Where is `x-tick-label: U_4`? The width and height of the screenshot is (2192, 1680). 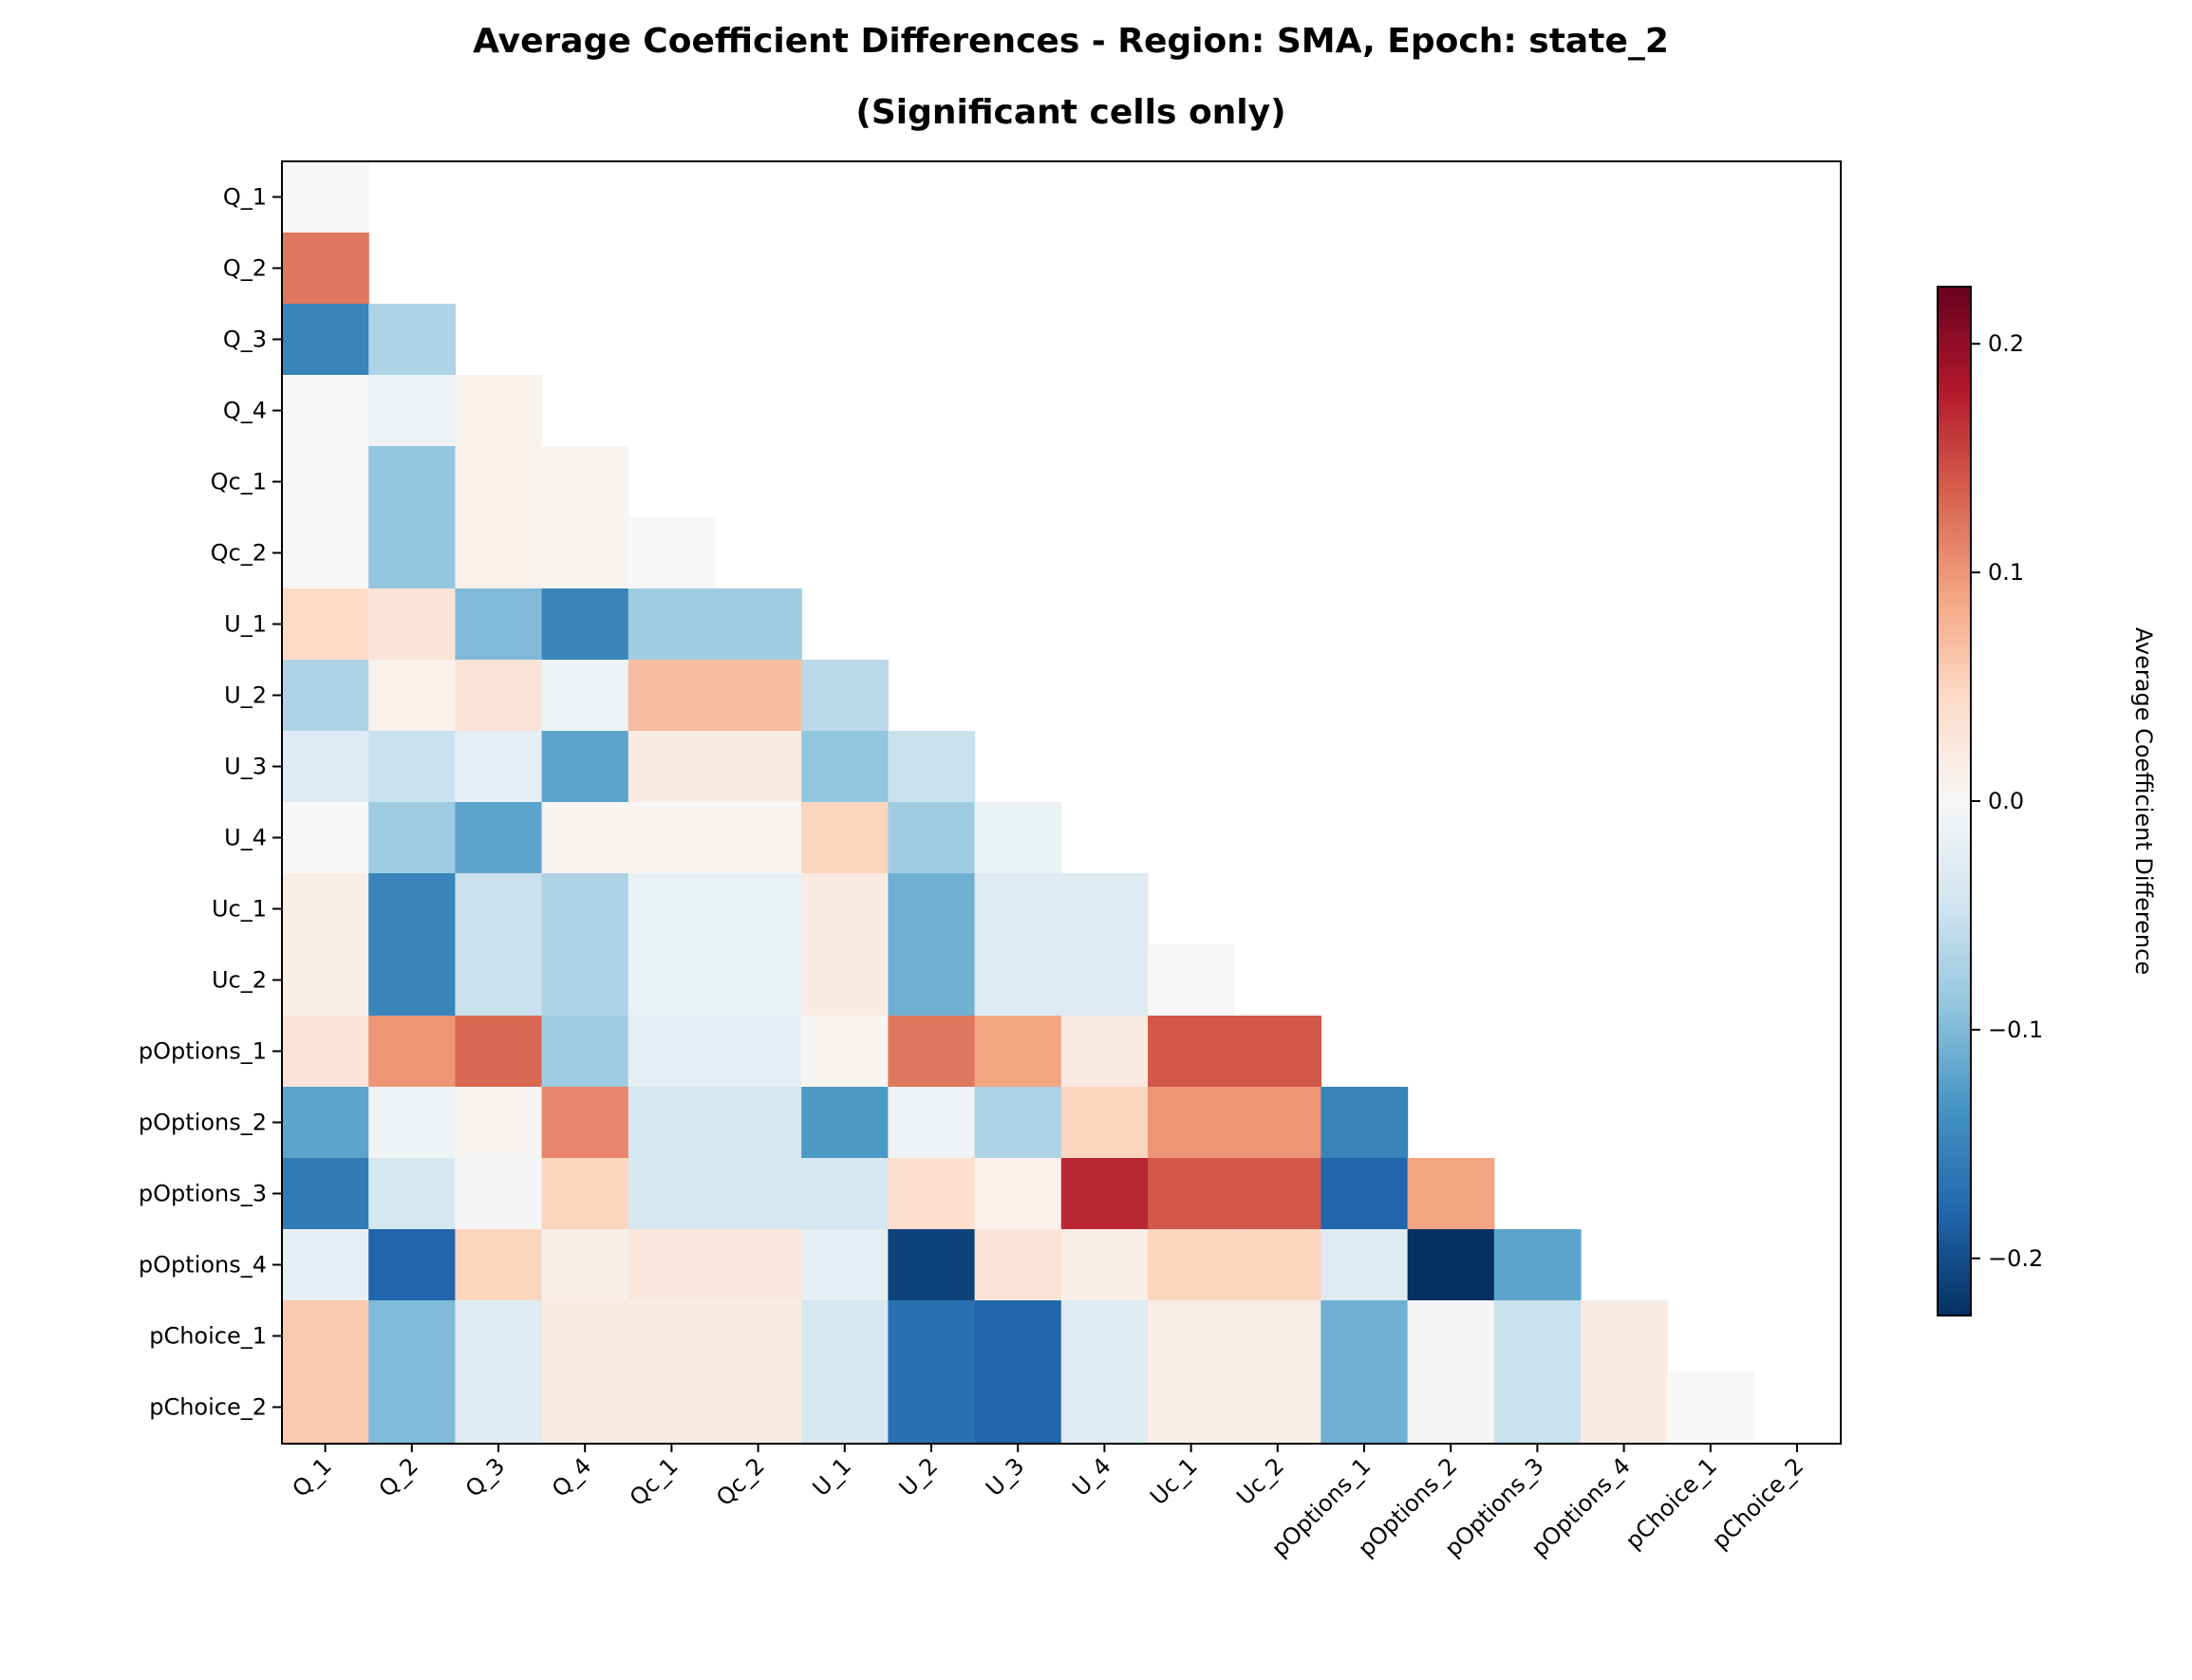
x-tick-label: U_4 is located at coordinates (1091, 1477).